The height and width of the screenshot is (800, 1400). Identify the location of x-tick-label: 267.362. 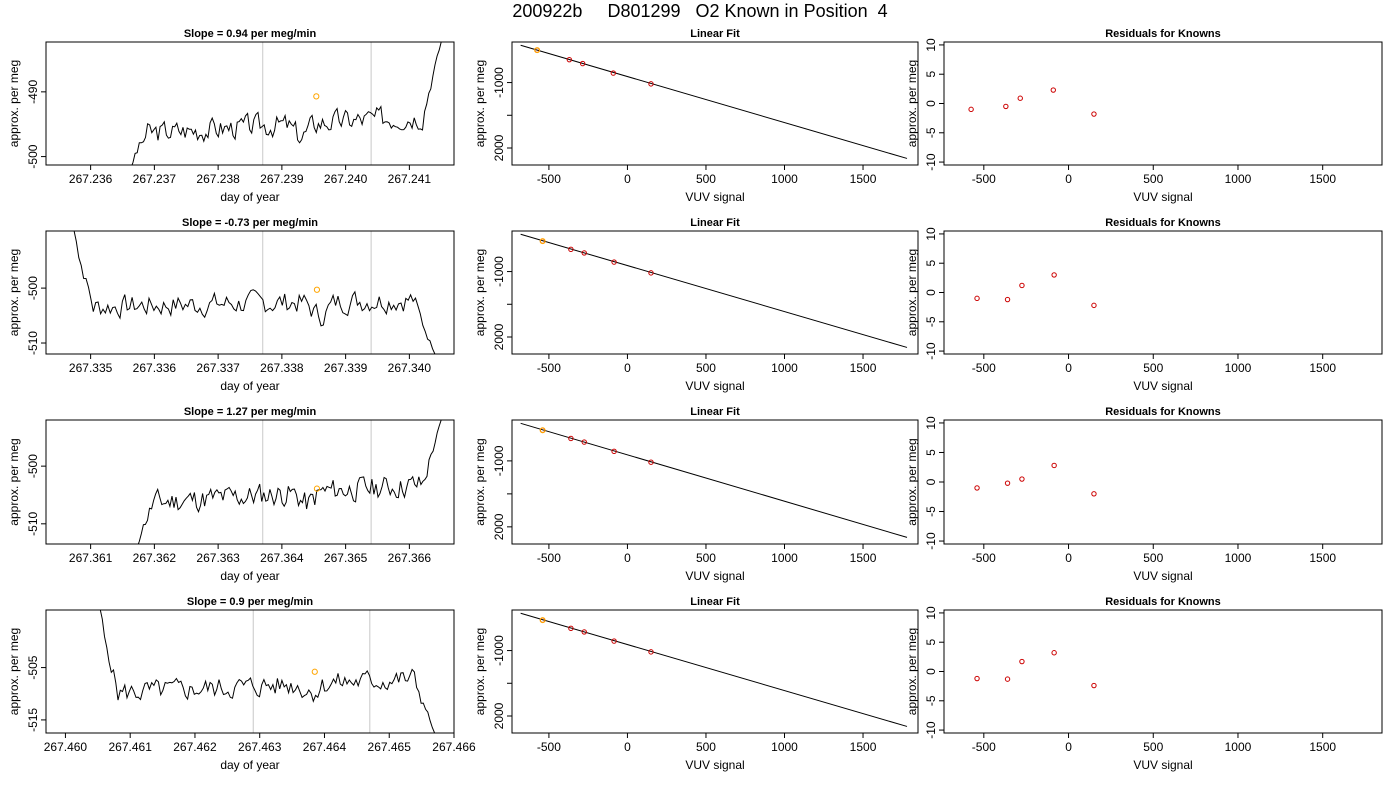
(155, 558).